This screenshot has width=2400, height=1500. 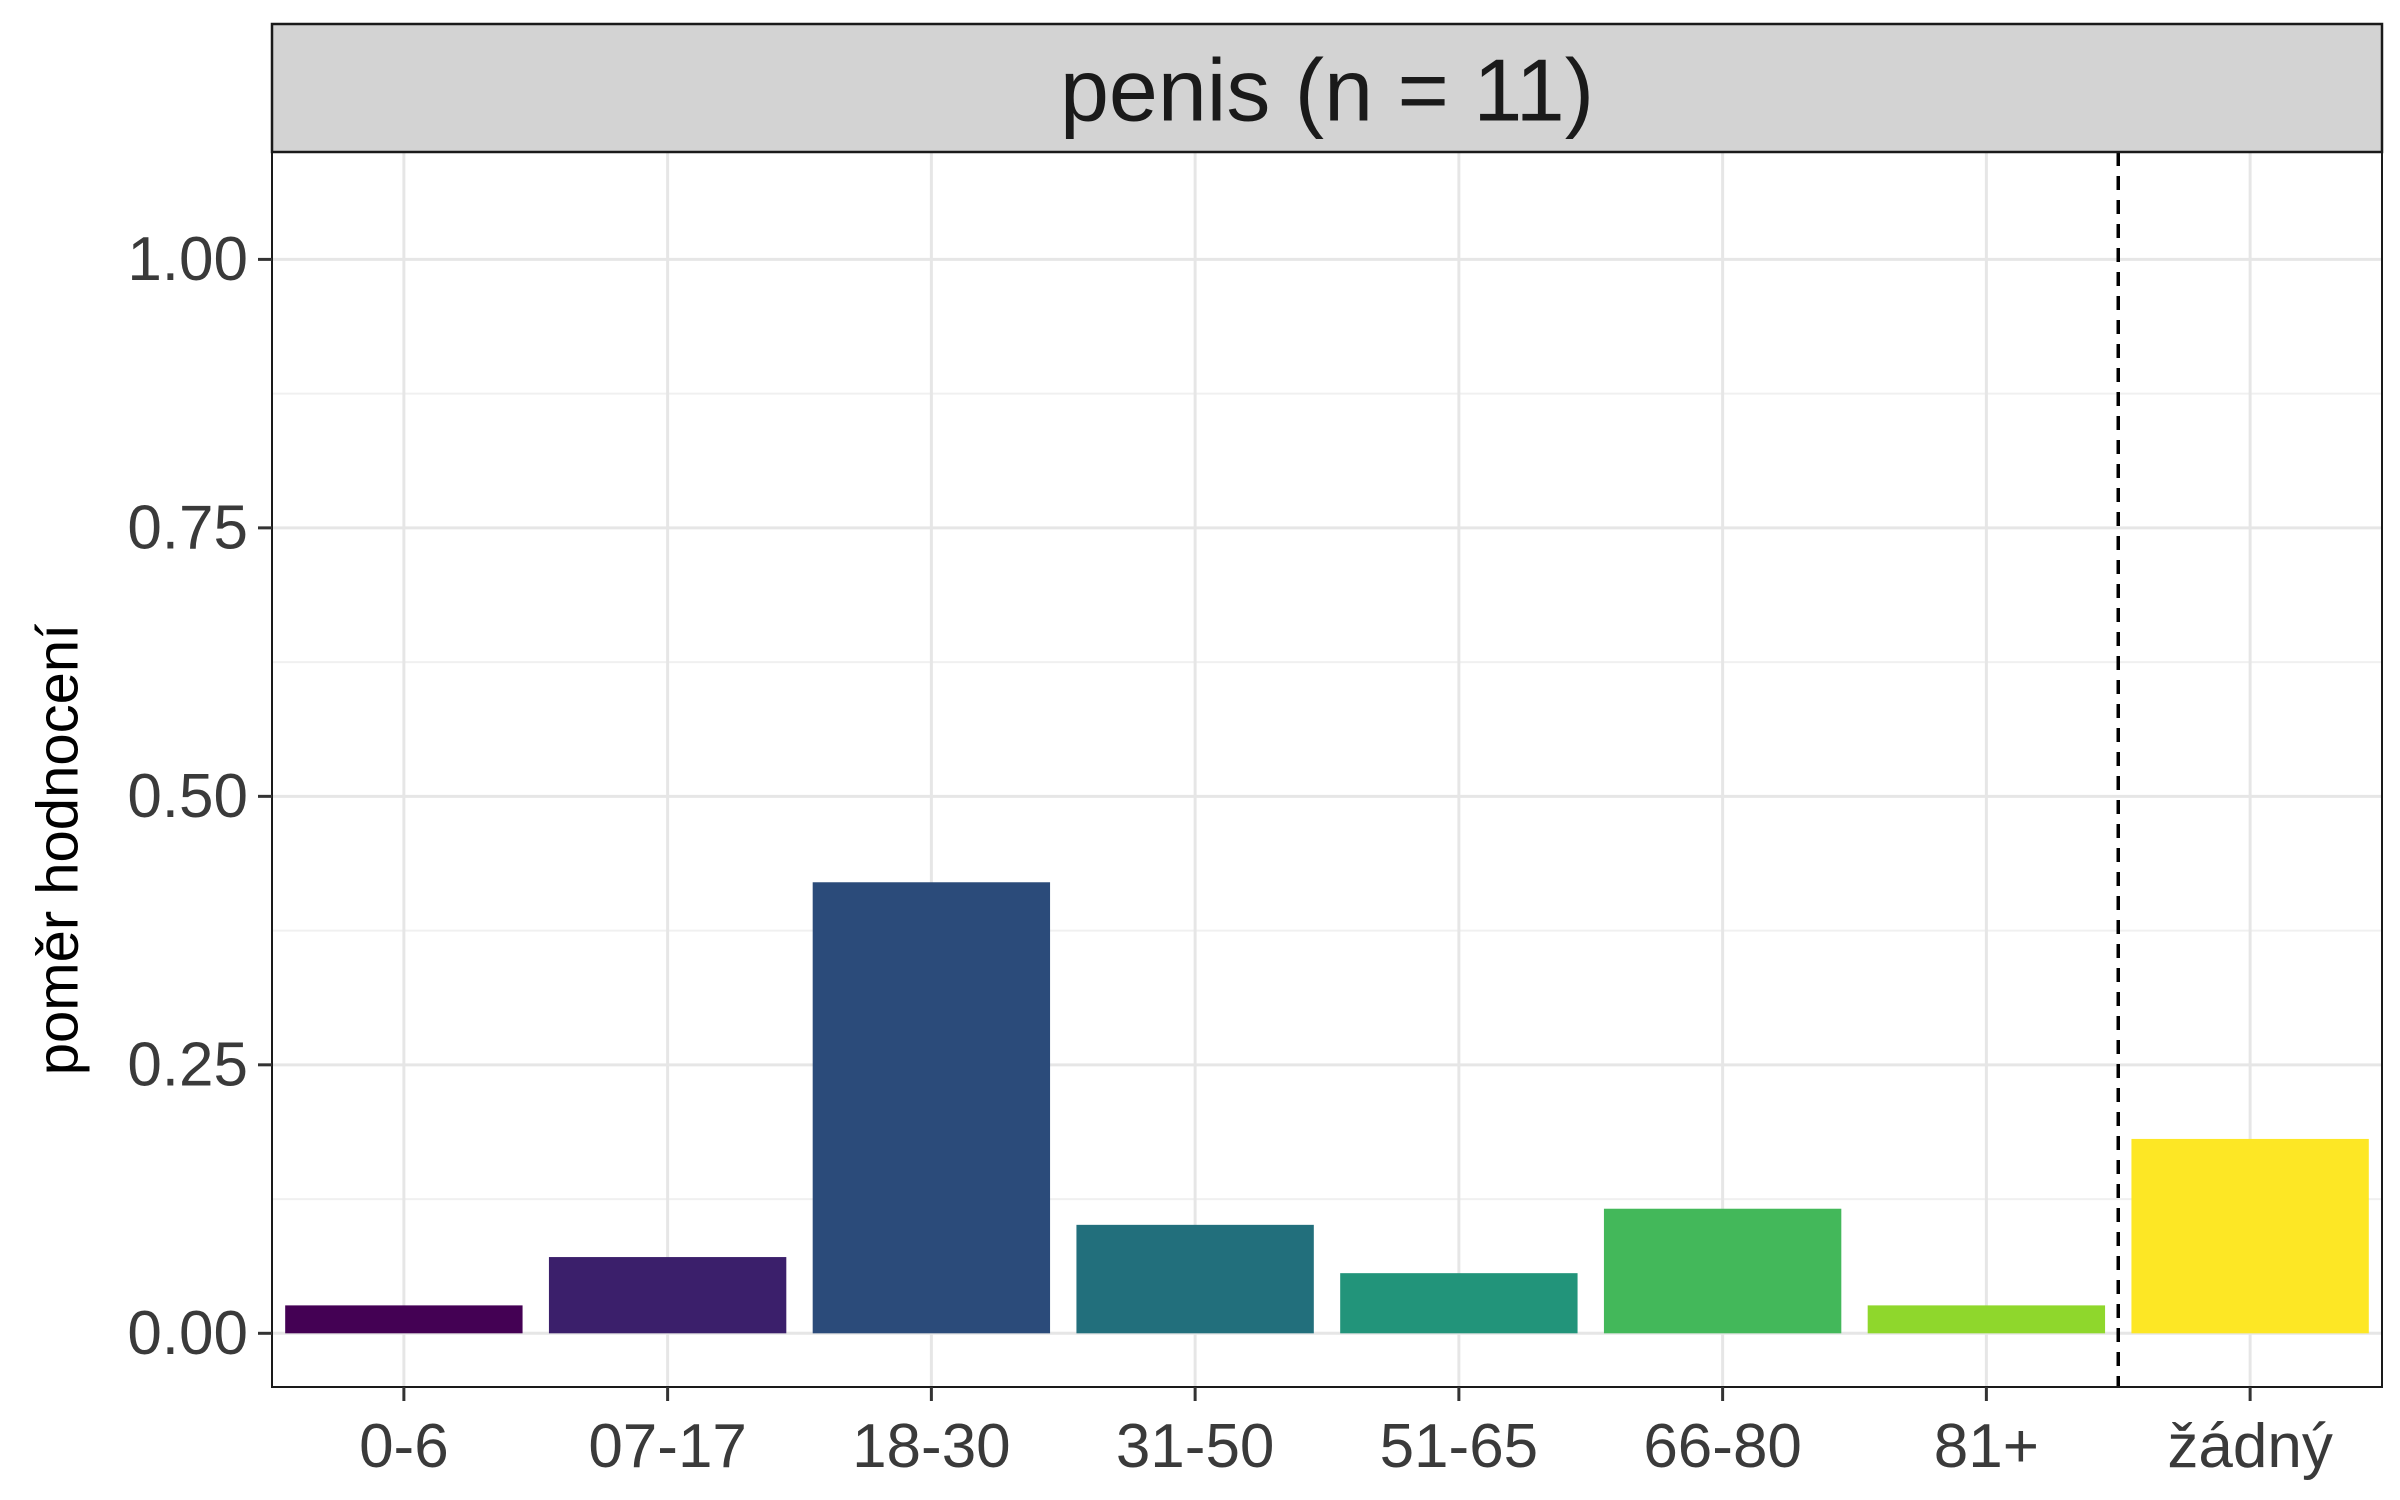 I want to click on x-tick-label: 51-65, so click(x=1459, y=1446).